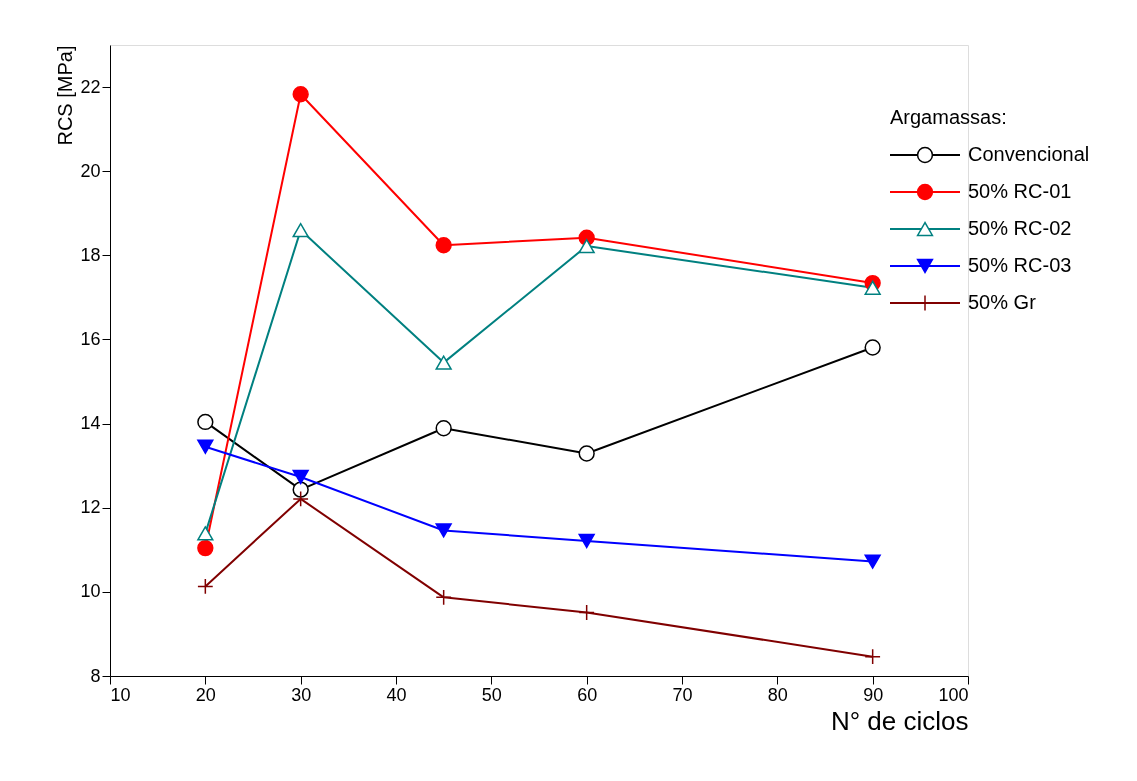 This screenshot has height=781, width=1137. What do you see at coordinates (587, 694) in the screenshot?
I see `x-tick-label: 60` at bounding box center [587, 694].